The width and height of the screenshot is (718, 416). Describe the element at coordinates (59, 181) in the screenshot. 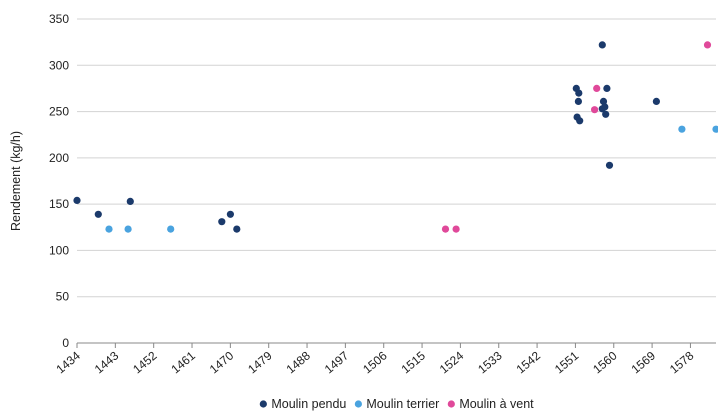

I see `y-tick-labels: 0 50 100 150 200 250 300 350` at that location.